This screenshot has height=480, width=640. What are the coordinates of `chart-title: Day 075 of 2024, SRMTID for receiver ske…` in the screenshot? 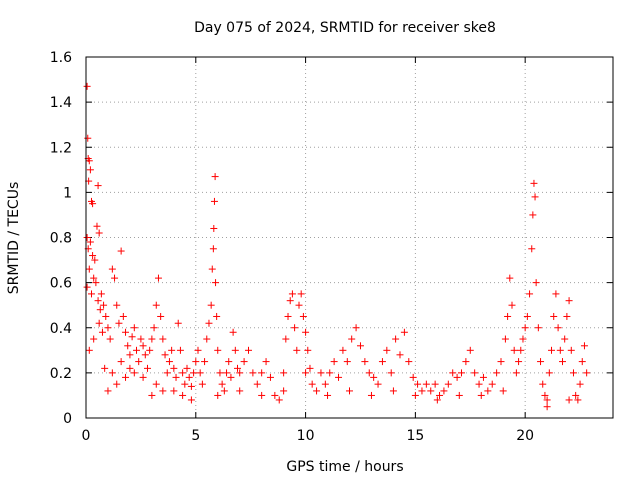 It's located at (345, 28).